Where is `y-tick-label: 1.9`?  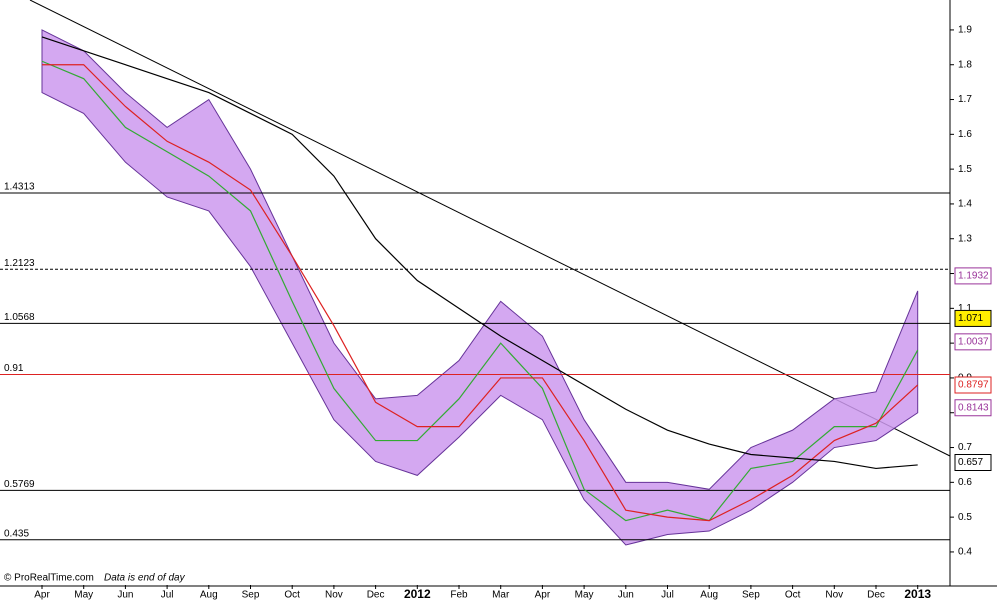
y-tick-label: 1.9 is located at coordinates (965, 30).